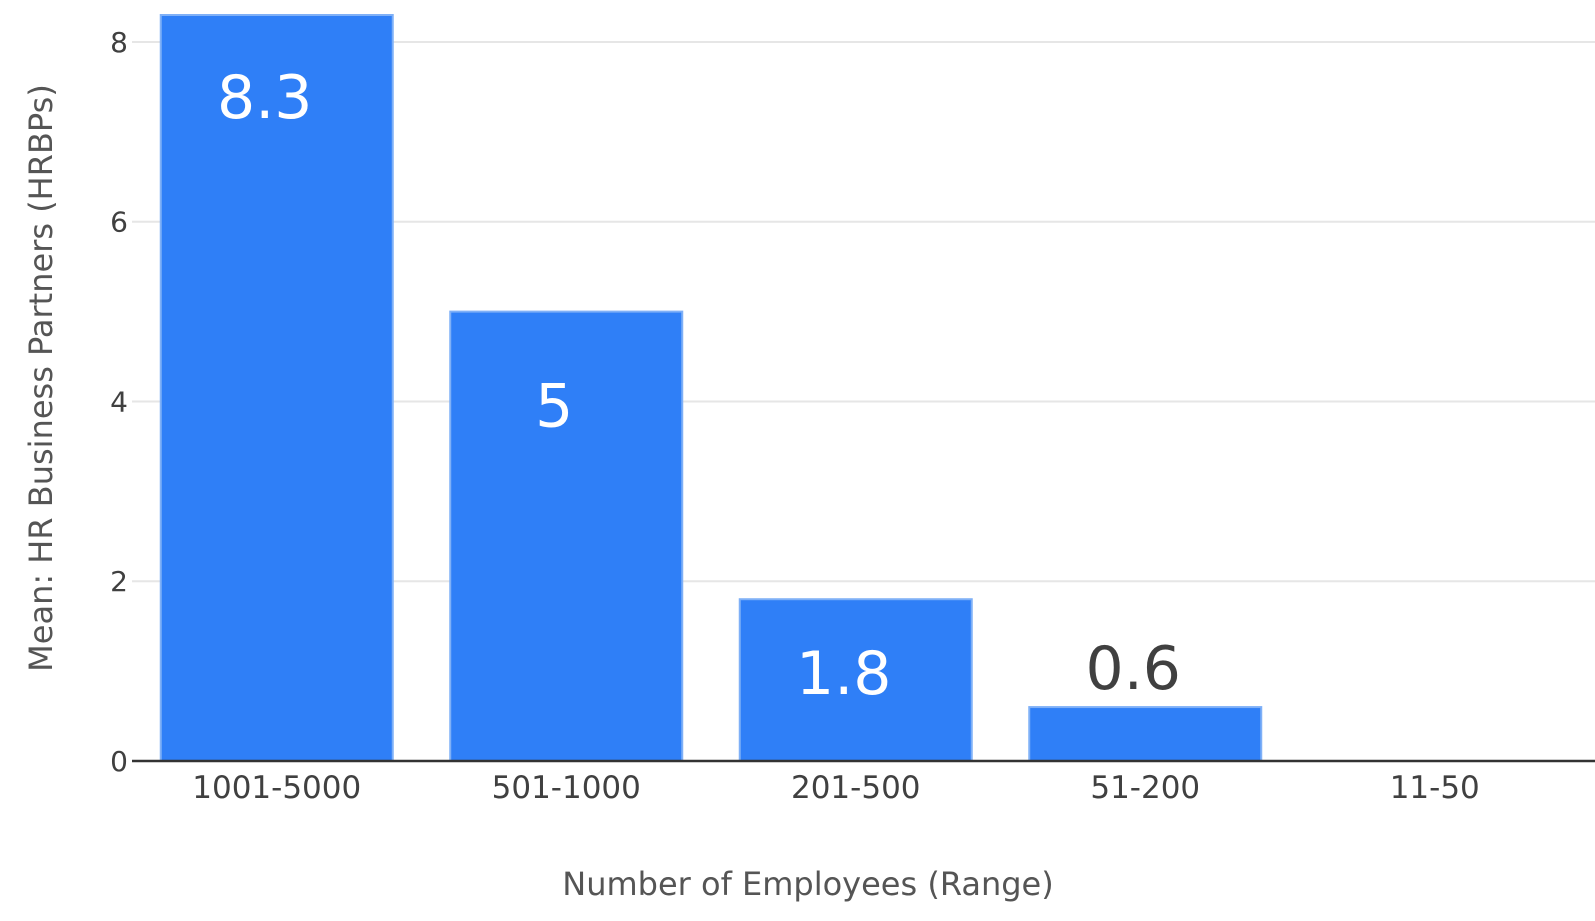 This screenshot has width=1595, height=921. I want to click on y-tick-label: 2, so click(119, 581).